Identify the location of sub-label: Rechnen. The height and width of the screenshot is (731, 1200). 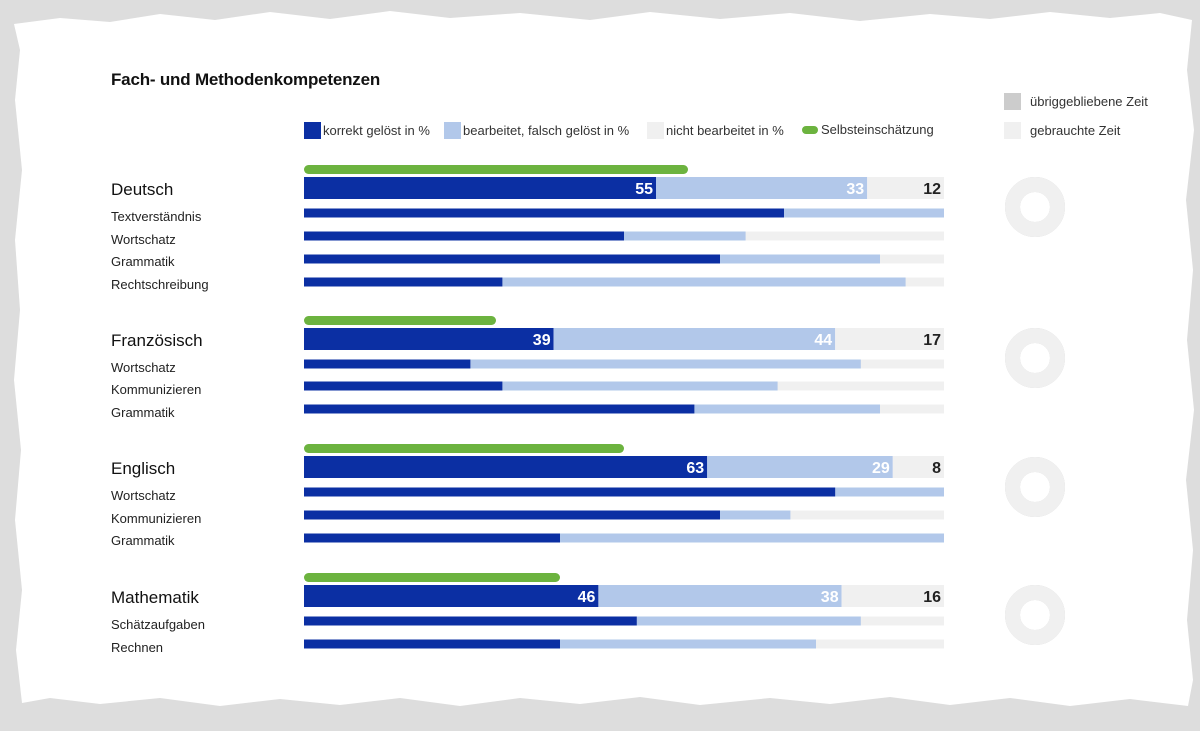
(137, 647).